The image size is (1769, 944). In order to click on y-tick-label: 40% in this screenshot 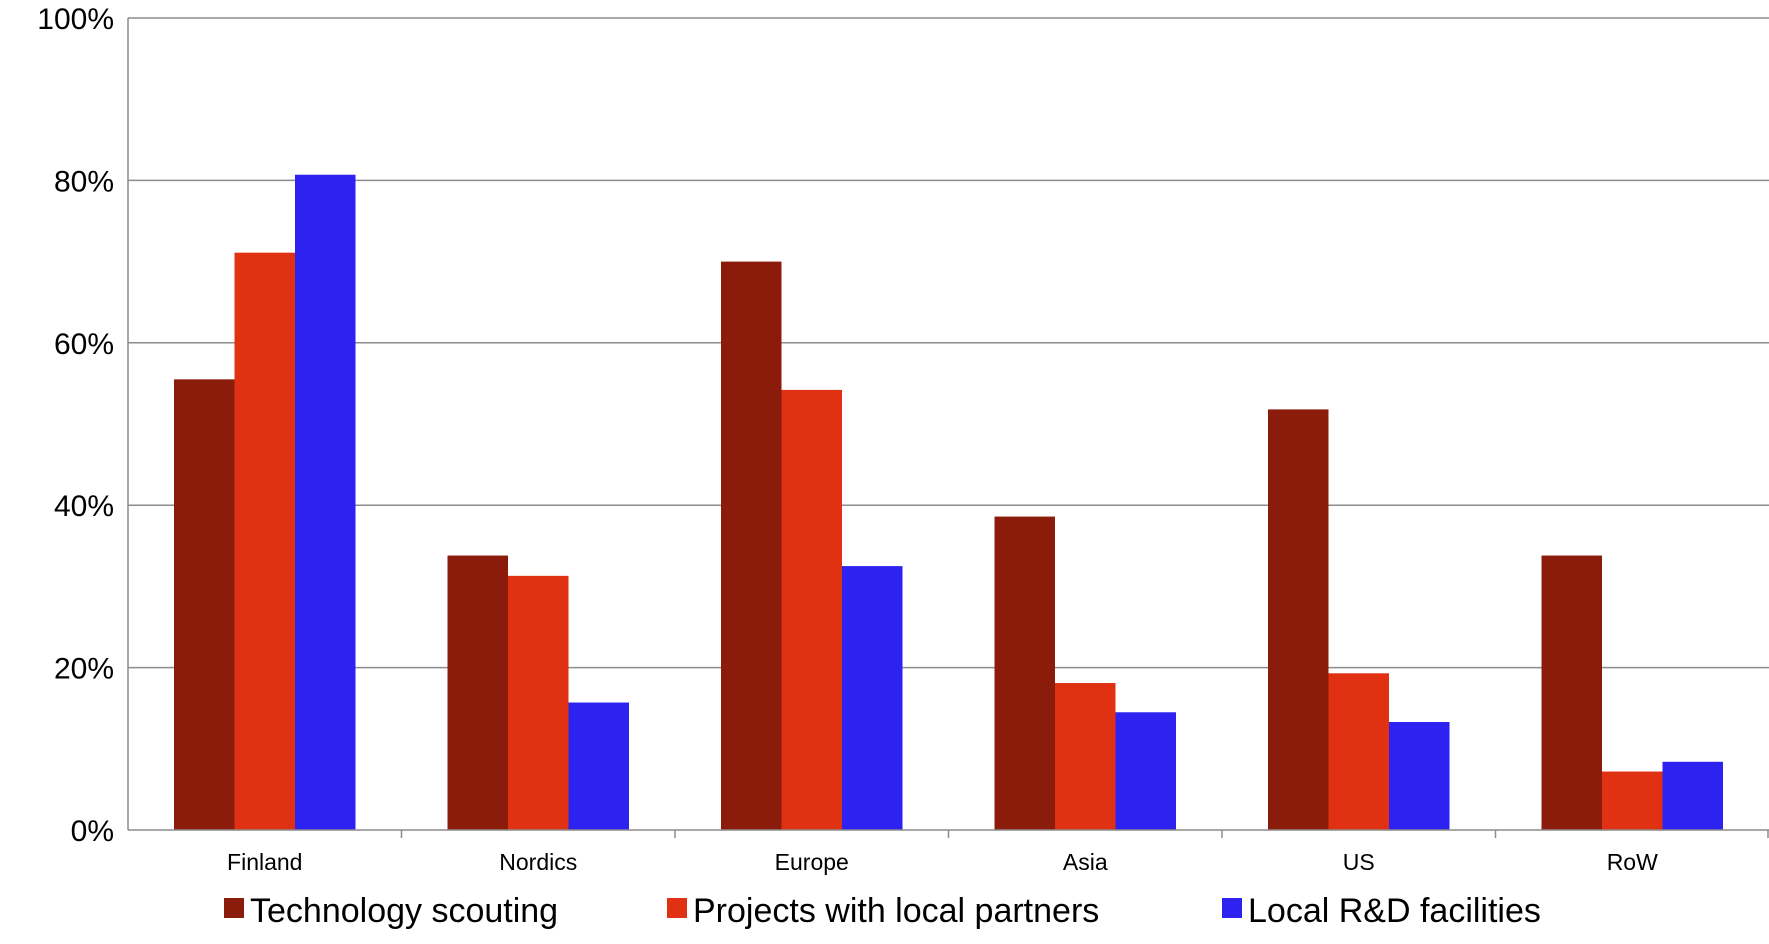, I will do `click(84, 506)`.